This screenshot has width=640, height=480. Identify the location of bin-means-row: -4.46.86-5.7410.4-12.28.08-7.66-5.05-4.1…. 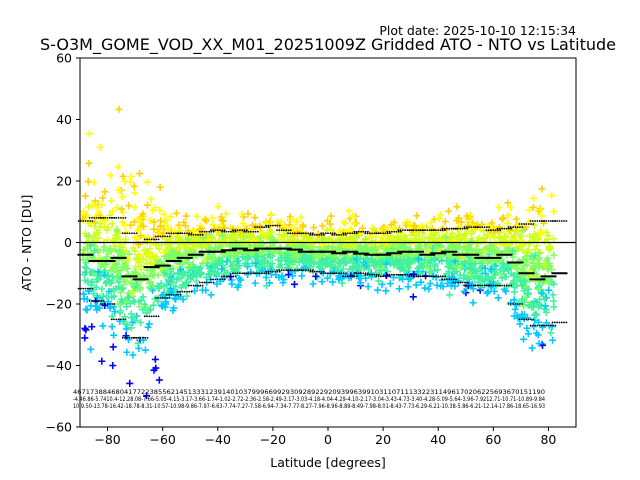
(309, 399).